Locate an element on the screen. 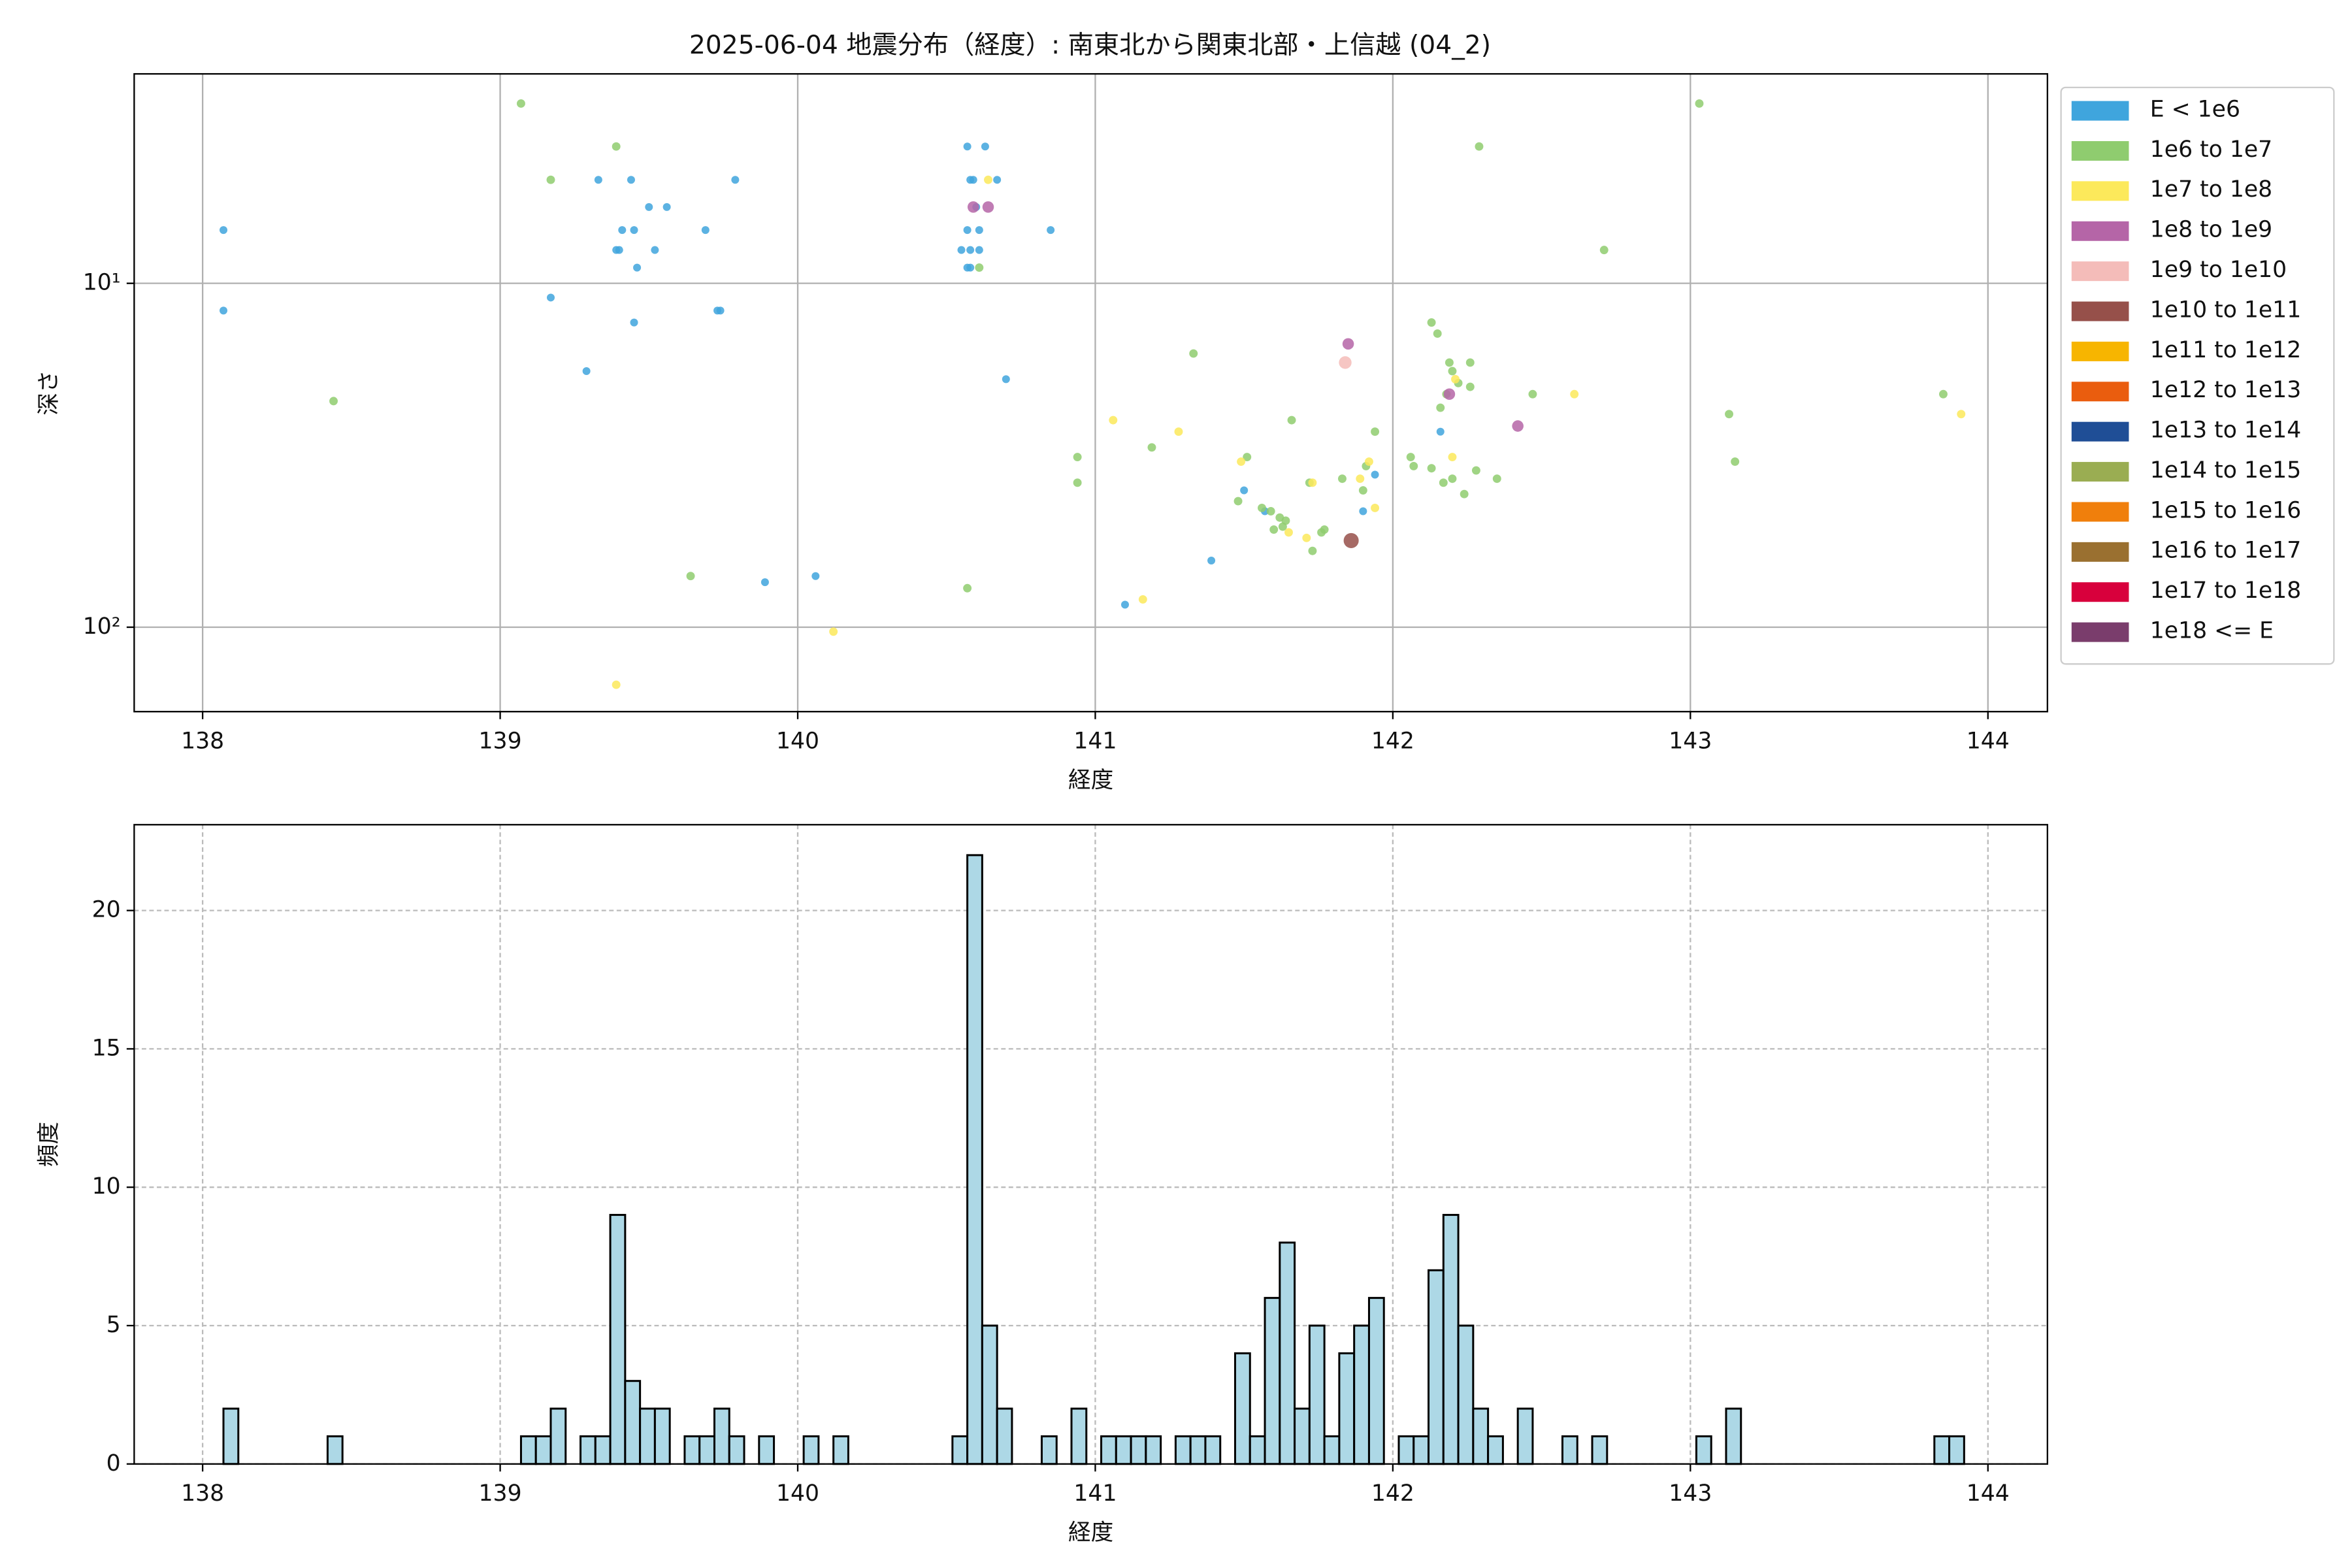 The image size is (2352, 1568). y-tick-label: 0 is located at coordinates (113, 1463).